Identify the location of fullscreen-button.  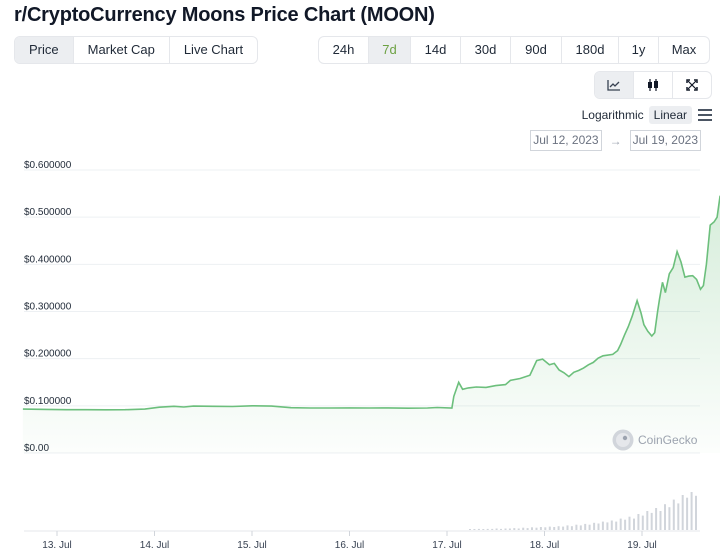
(692, 85).